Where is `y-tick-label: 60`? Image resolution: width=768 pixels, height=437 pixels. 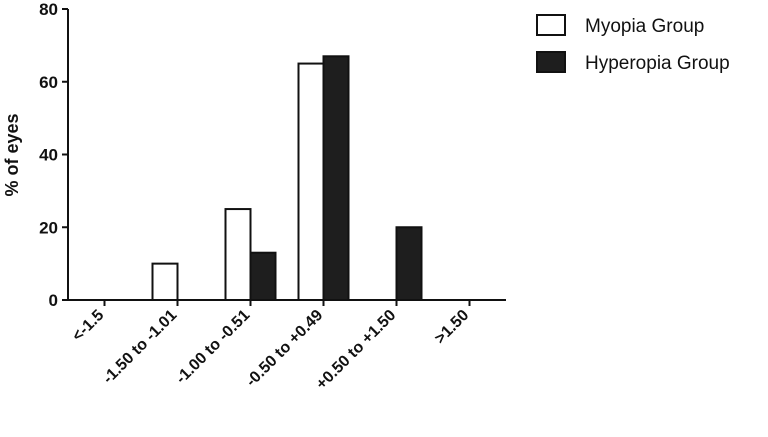
y-tick-label: 60 is located at coordinates (48, 82).